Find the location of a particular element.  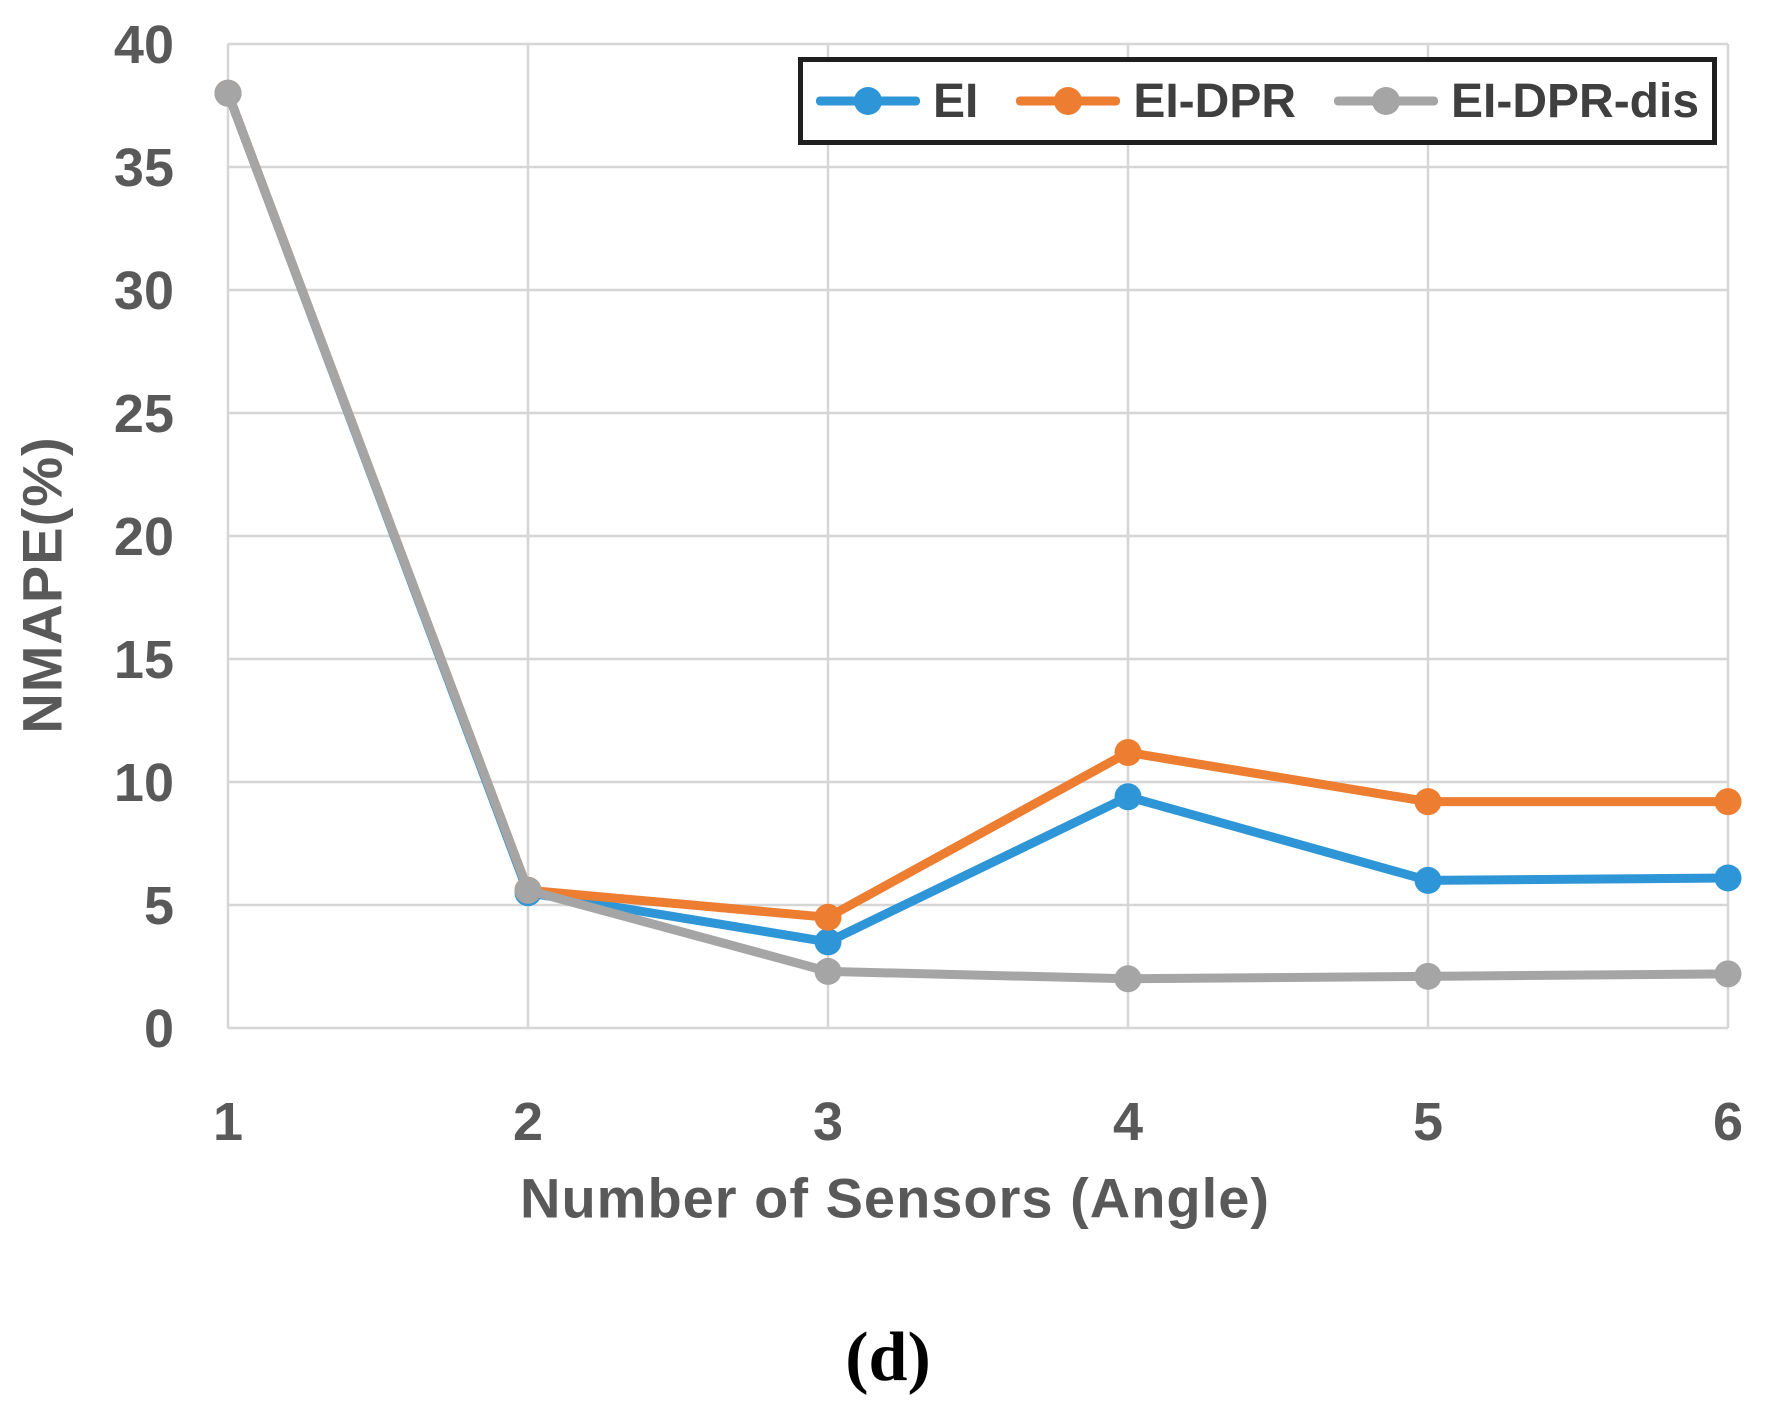

y-tick-label: 25 is located at coordinates (144, 414).